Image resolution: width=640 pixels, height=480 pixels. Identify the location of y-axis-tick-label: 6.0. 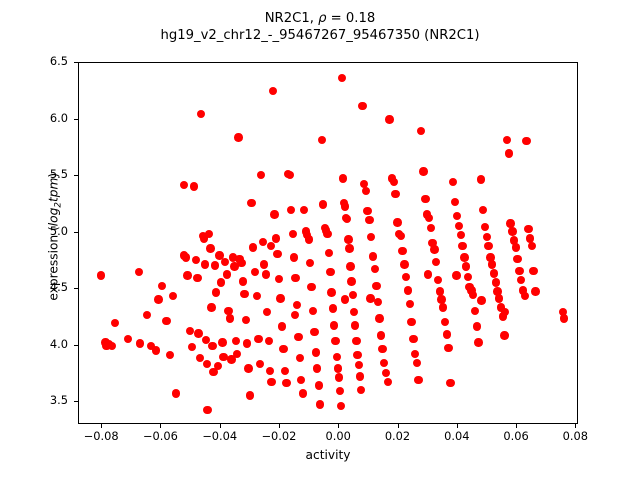
(58, 117).